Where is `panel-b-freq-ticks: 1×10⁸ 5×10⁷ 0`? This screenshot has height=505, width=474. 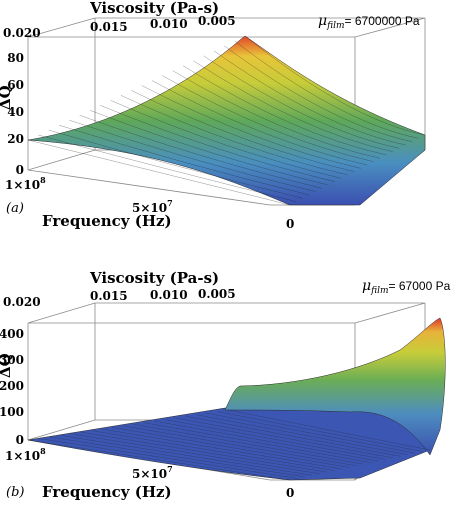 panel-b-freq-ticks: 1×10⁸ 5×10⁷ 0 is located at coordinates (149, 473).